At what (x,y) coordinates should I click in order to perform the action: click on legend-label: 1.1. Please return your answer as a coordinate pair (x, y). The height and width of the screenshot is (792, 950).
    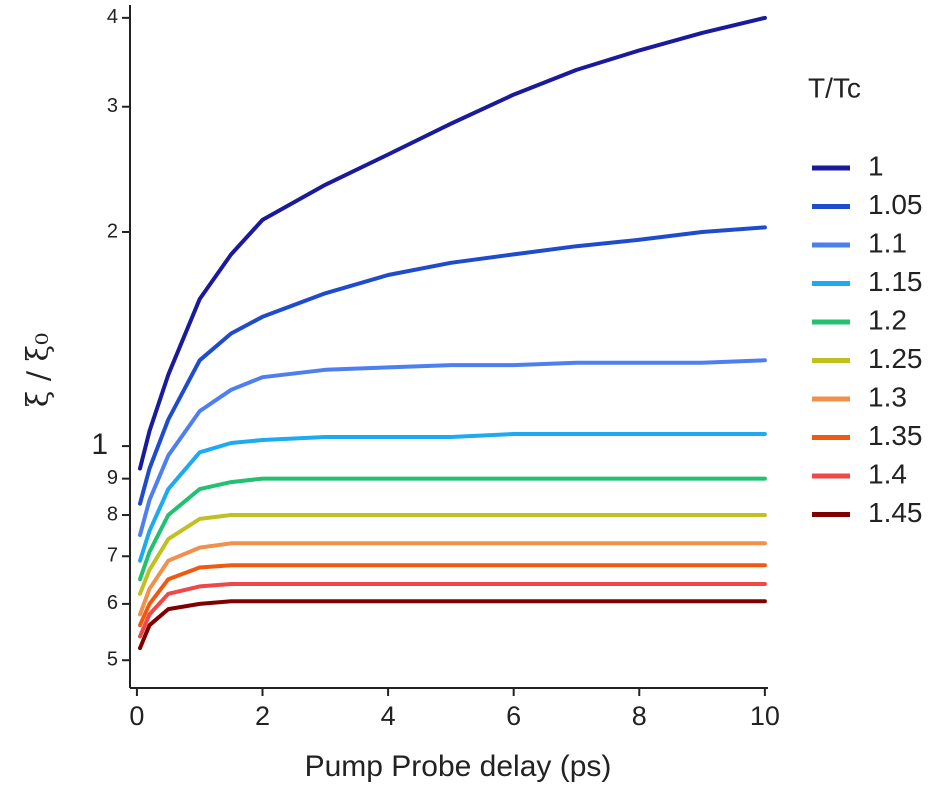
    Looking at the image, I should click on (887, 242).